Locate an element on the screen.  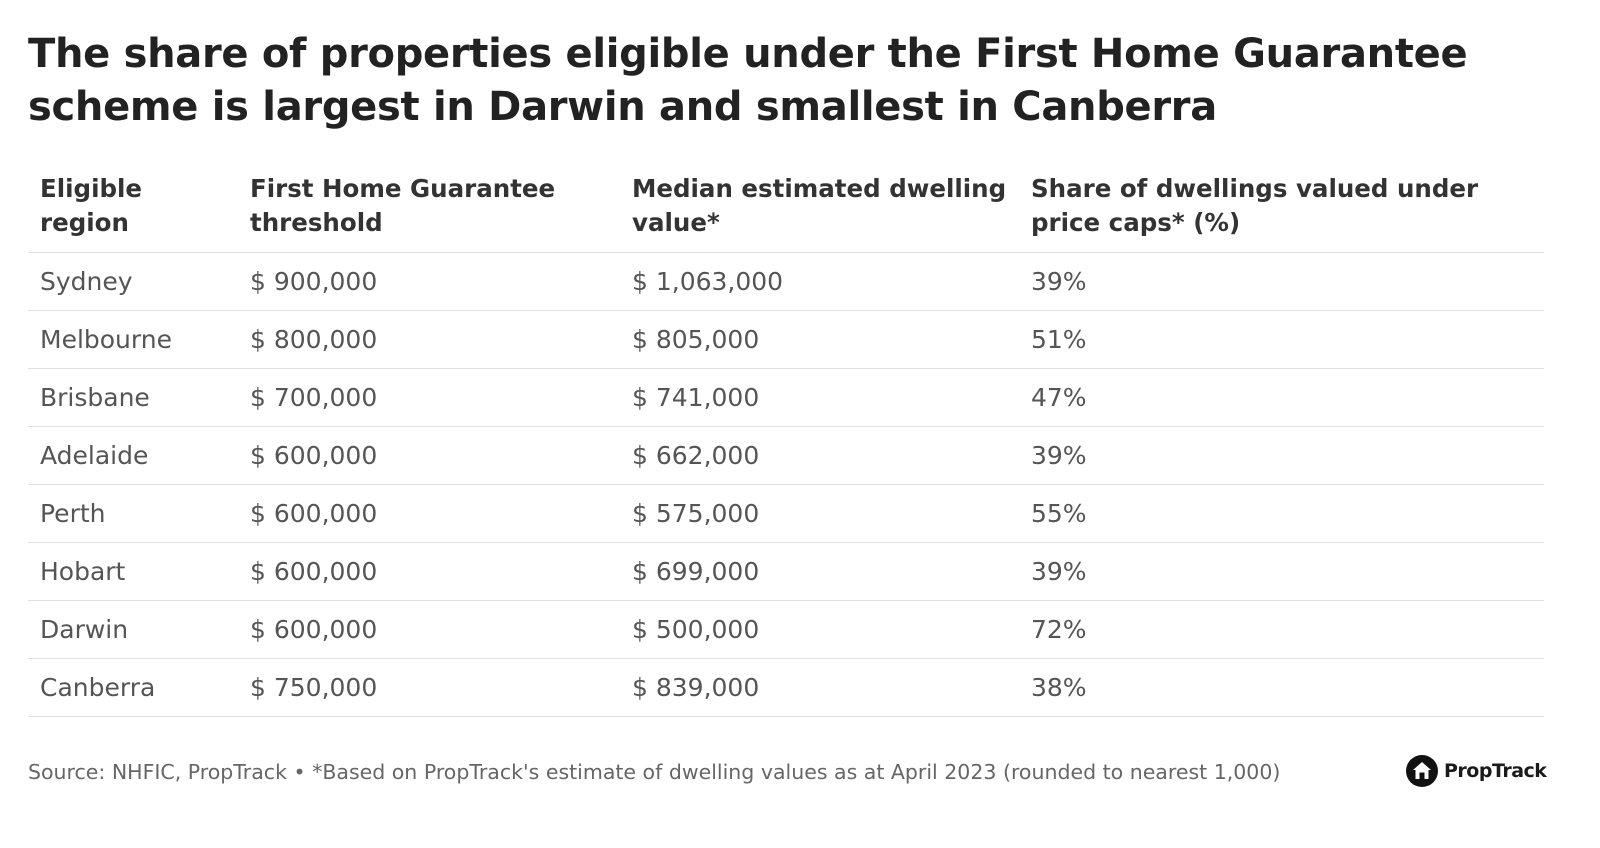
table-row: Canberra $ 750,000 $ 839,000 38% is located at coordinates (786, 687).